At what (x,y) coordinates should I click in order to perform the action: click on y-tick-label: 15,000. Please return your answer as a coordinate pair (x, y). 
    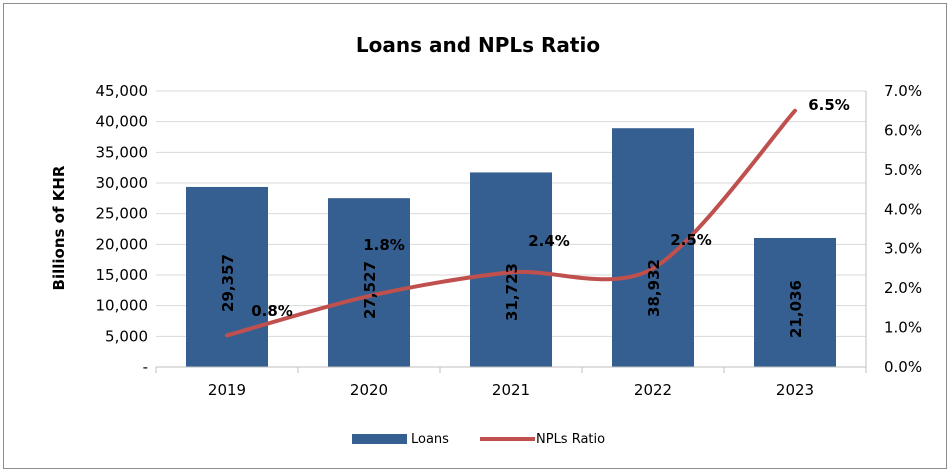
    Looking at the image, I should click on (122, 275).